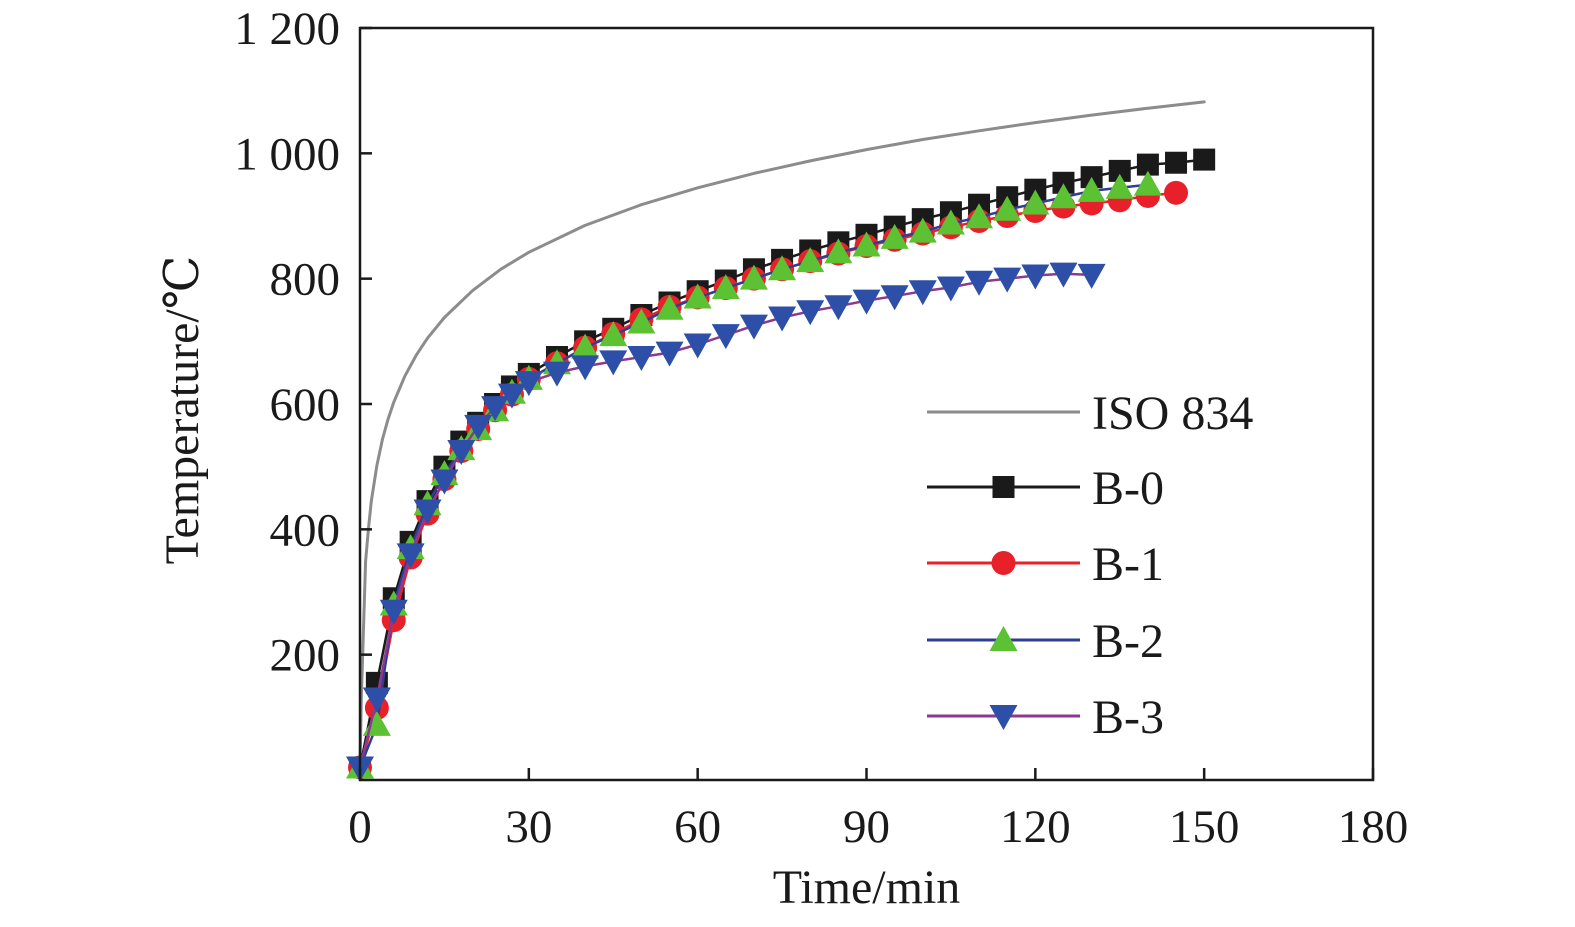 This screenshot has width=1575, height=927. What do you see at coordinates (1090, 413) in the screenshot?
I see `legend-item: ISO 834` at bounding box center [1090, 413].